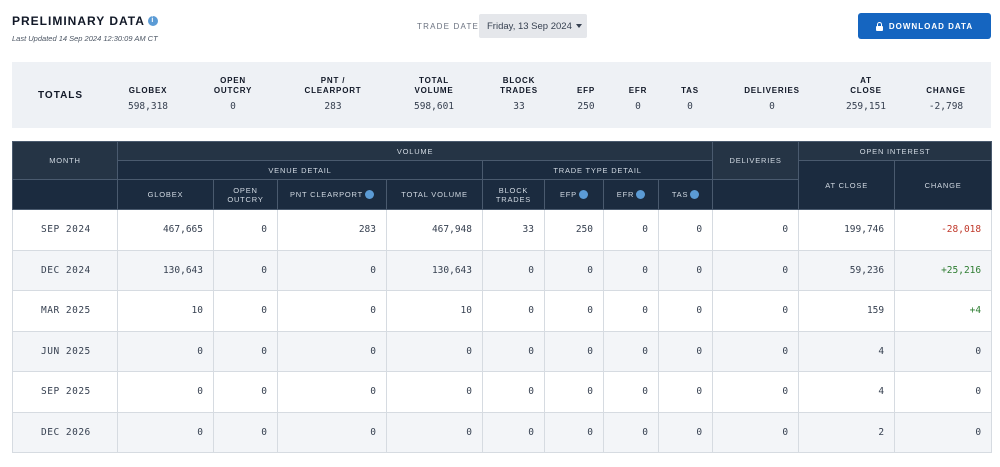 The height and width of the screenshot is (467, 1000). What do you see at coordinates (65, 270) in the screenshot?
I see `month-cell: DEC 2024` at bounding box center [65, 270].